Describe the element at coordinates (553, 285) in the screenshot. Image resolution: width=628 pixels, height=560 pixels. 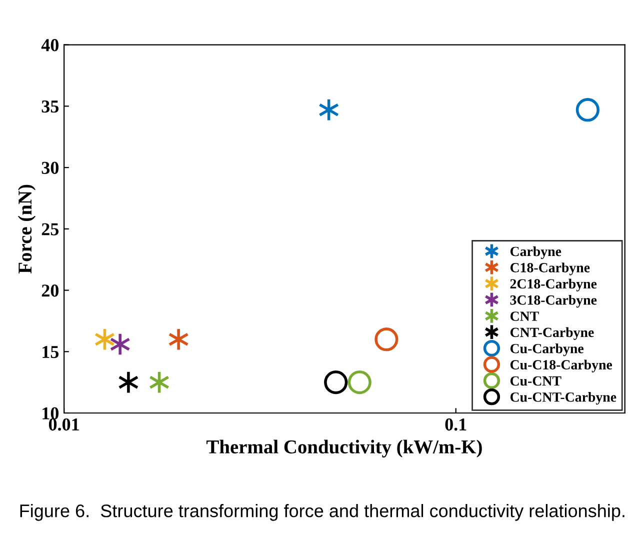
I see `legend-label: 2C18-Carbyne` at that location.